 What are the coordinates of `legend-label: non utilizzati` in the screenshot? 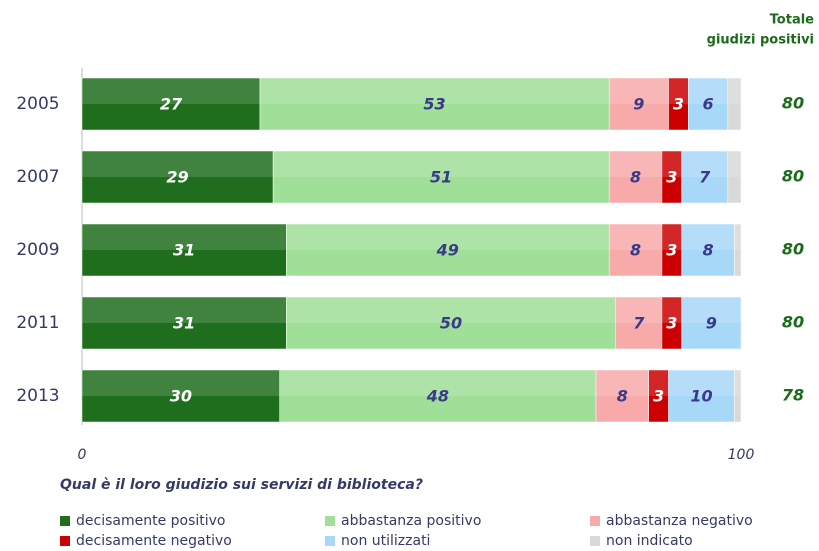 It's located at (385, 541).